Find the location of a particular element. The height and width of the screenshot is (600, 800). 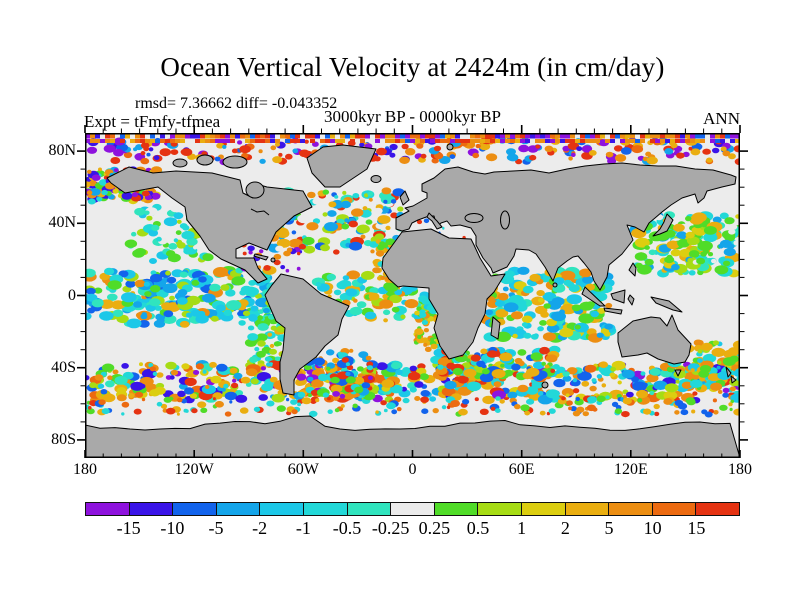

x-axis-tick-label: 120E is located at coordinates (630, 469).